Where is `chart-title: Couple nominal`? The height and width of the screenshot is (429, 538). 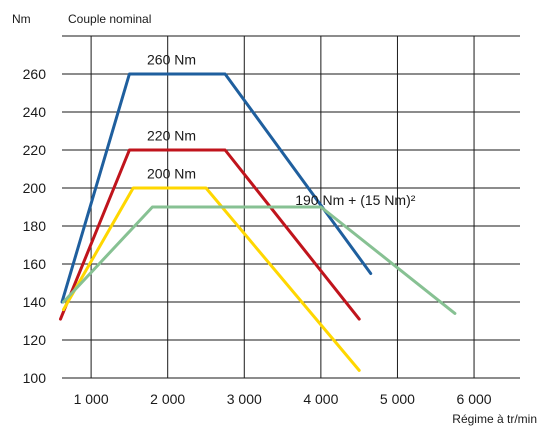
chart-title: Couple nominal is located at coordinates (109, 19).